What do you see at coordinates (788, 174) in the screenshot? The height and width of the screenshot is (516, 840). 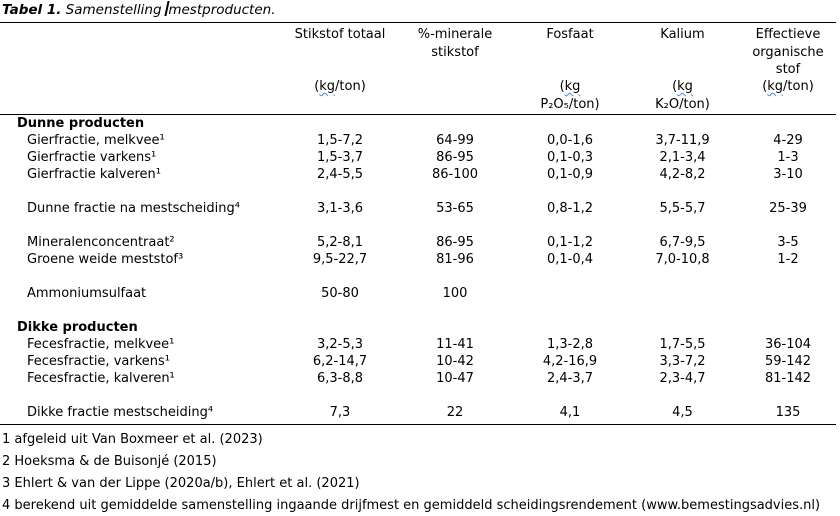 I see `cell-value: 3-10` at bounding box center [788, 174].